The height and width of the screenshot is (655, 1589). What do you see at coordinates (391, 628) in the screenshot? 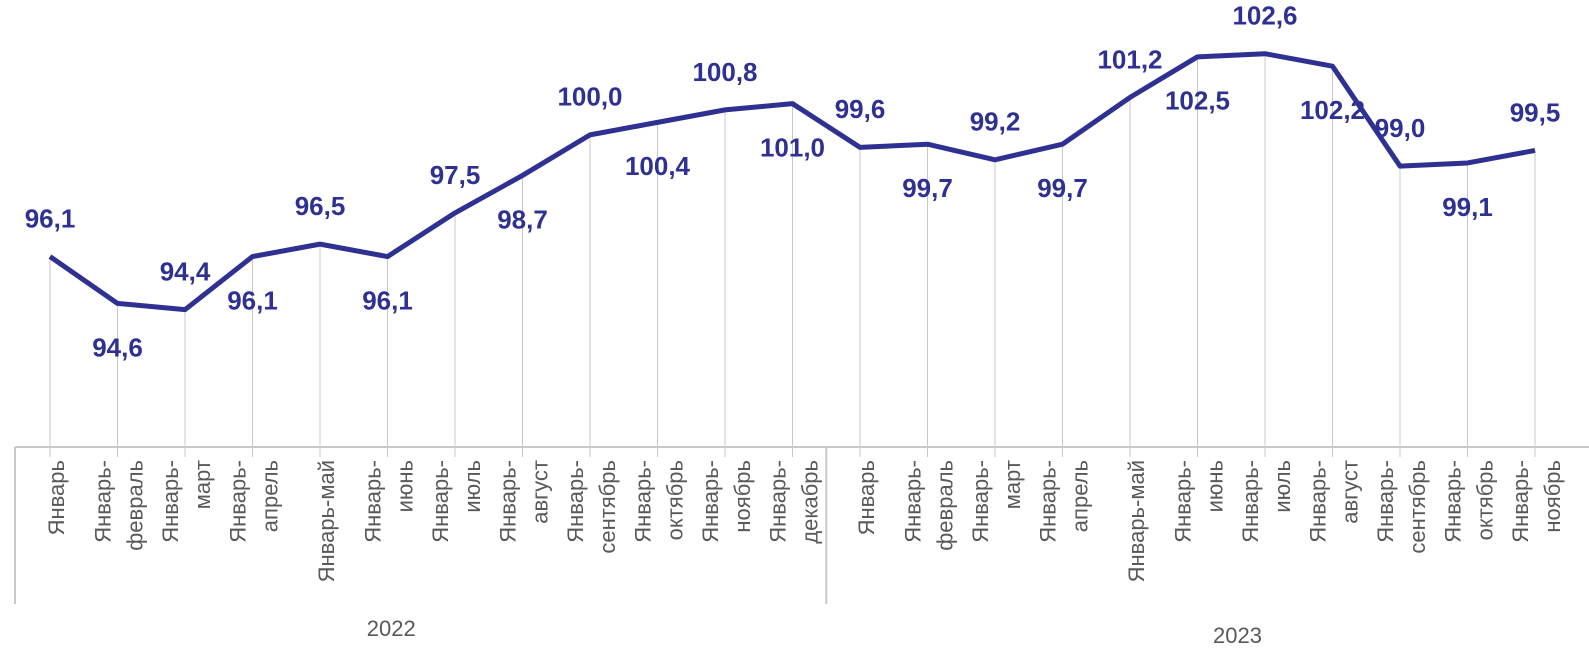
I see `group-label: 2022` at bounding box center [391, 628].